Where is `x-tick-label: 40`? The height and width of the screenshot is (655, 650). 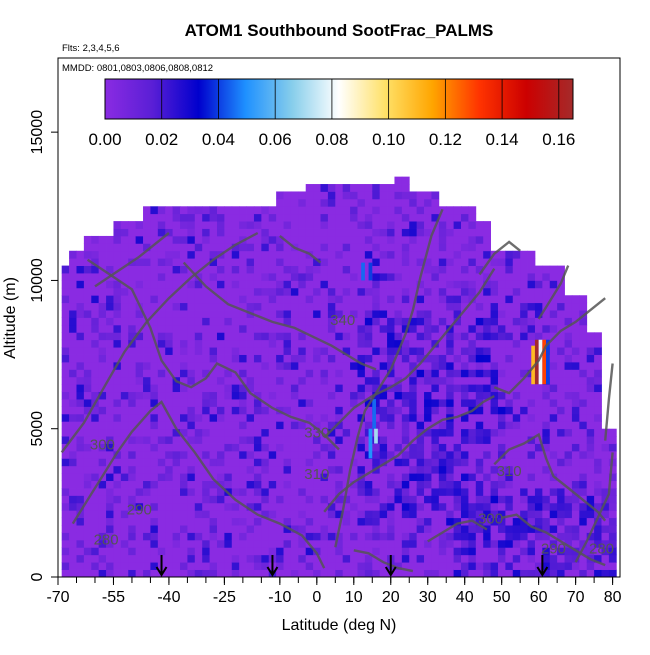 x-tick-label: 40 is located at coordinates (465, 597).